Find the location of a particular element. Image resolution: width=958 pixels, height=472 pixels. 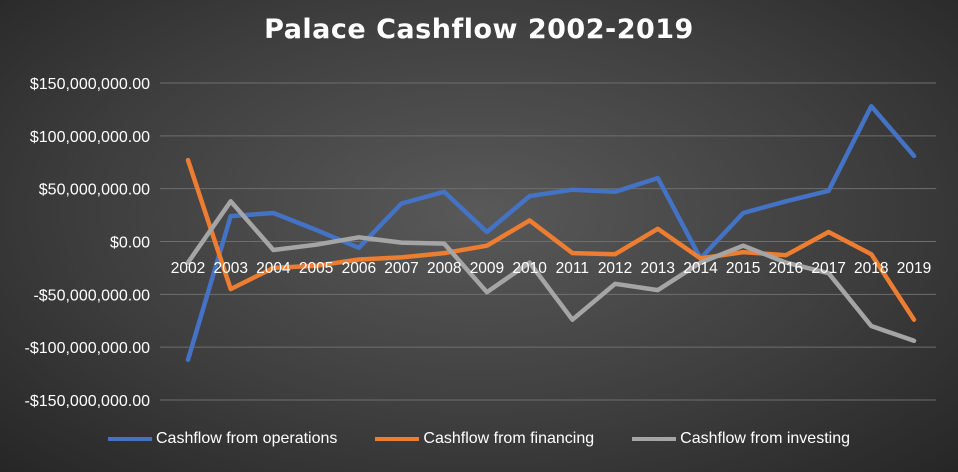

x-tick-label: 2006 is located at coordinates (359, 268).